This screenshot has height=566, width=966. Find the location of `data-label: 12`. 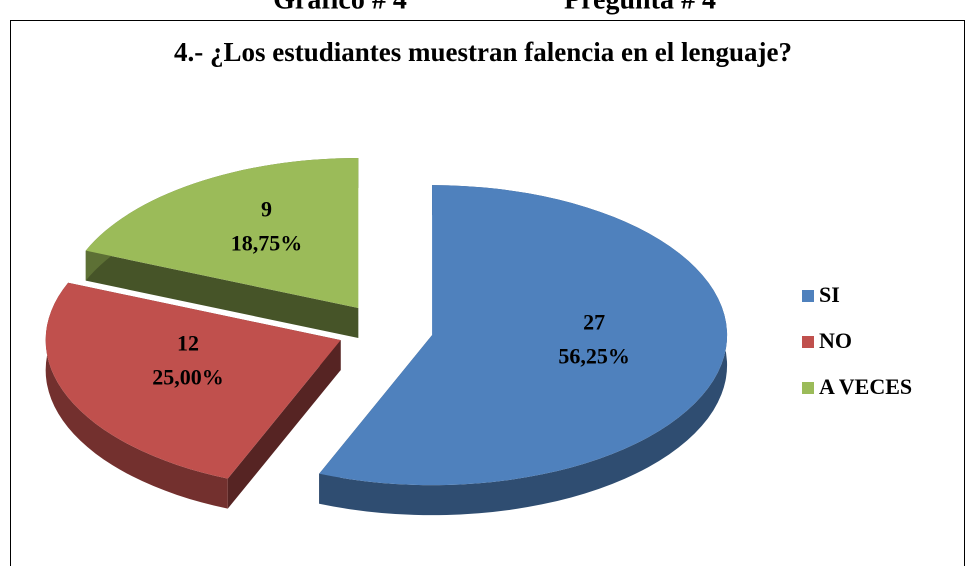

data-label: 12 is located at coordinates (188, 342).